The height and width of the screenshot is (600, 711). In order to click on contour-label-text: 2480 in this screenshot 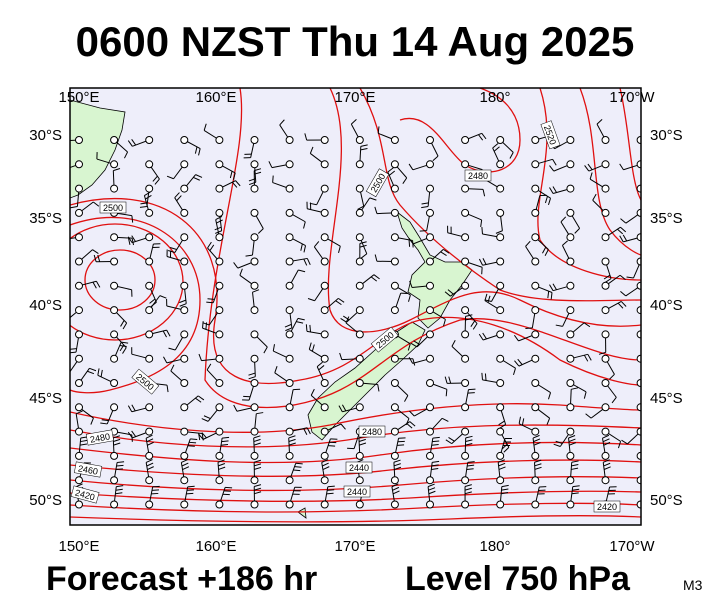, I will do `click(478, 176)`.